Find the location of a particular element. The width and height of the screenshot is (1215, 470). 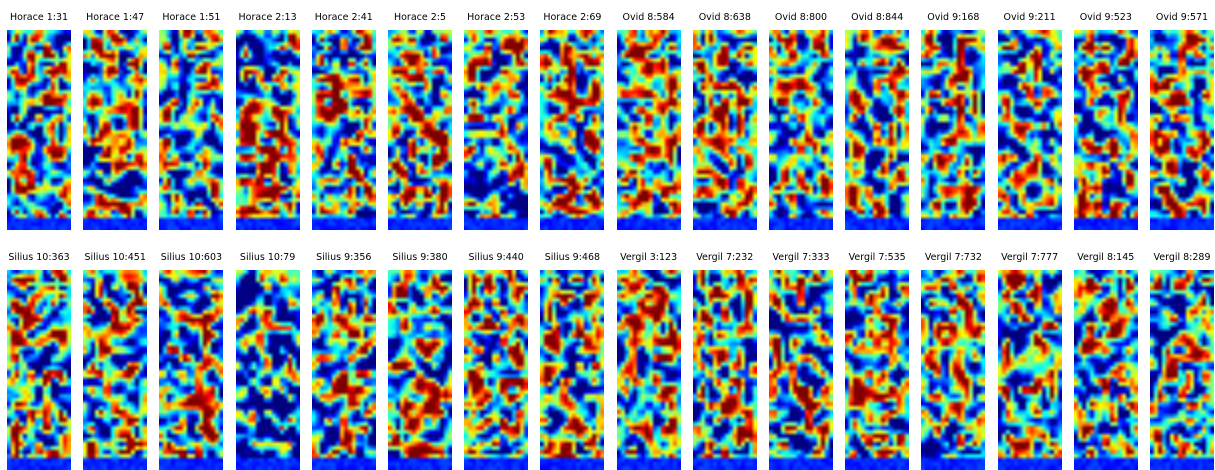

panel-title: Horace 1:47 is located at coordinates (115, 17).